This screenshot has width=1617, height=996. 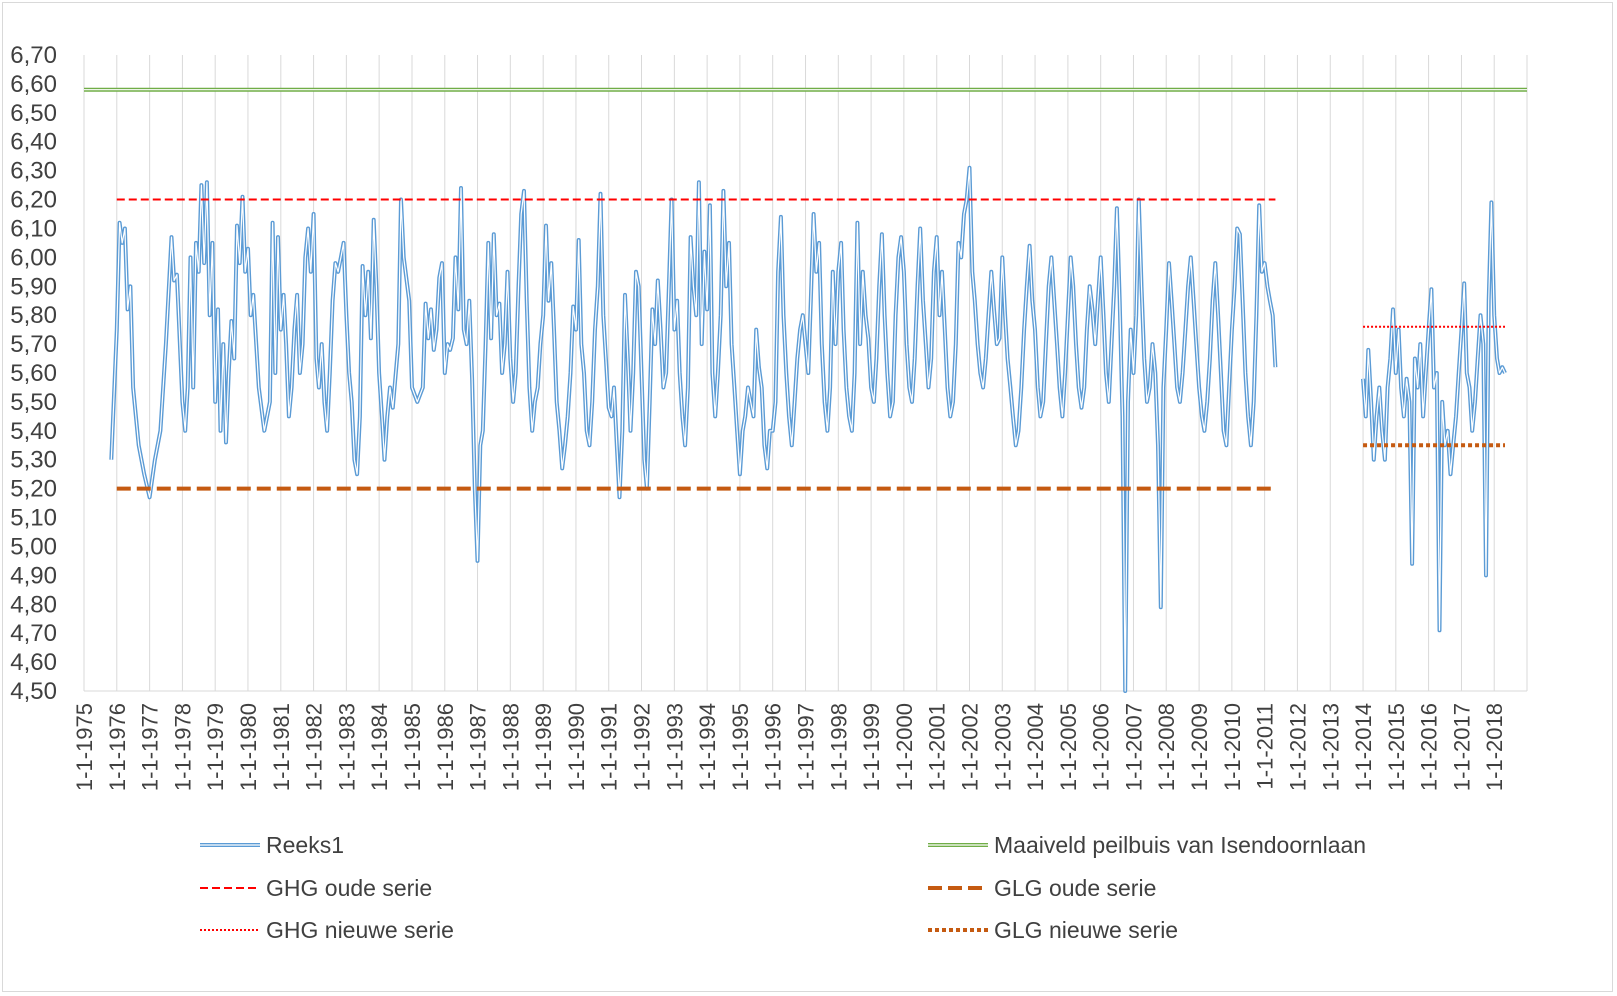 What do you see at coordinates (215, 747) in the screenshot?
I see `x-tick-label: 1-1-1979` at bounding box center [215, 747].